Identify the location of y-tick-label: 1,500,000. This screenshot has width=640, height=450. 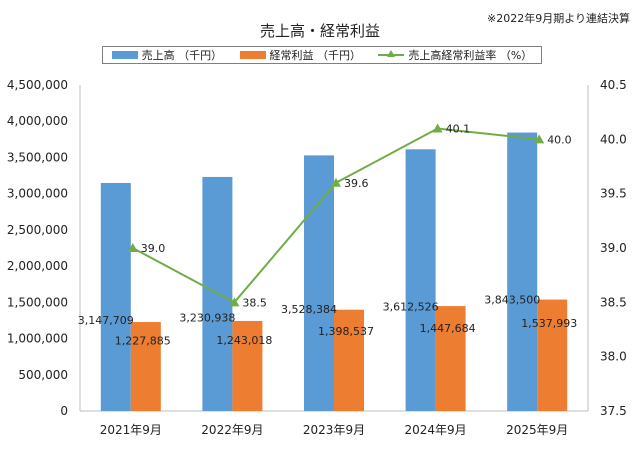
(37, 302).